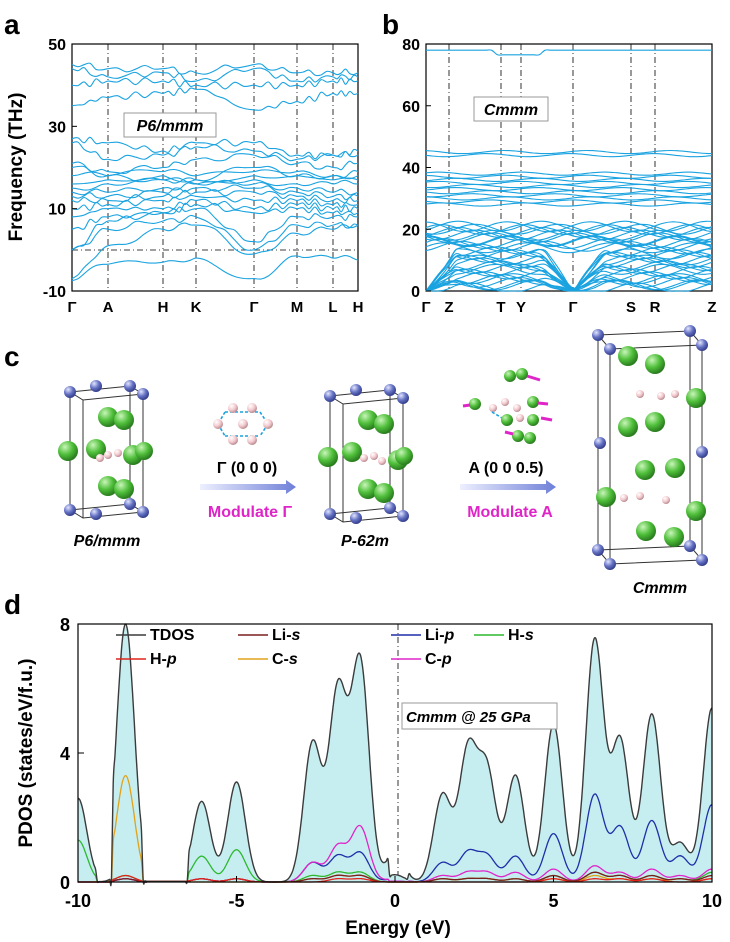 Image resolution: width=730 pixels, height=942 pixels. What do you see at coordinates (72, 754) in the screenshot?
I see `panel-d-yticks: 8 4 0` at bounding box center [72, 754].